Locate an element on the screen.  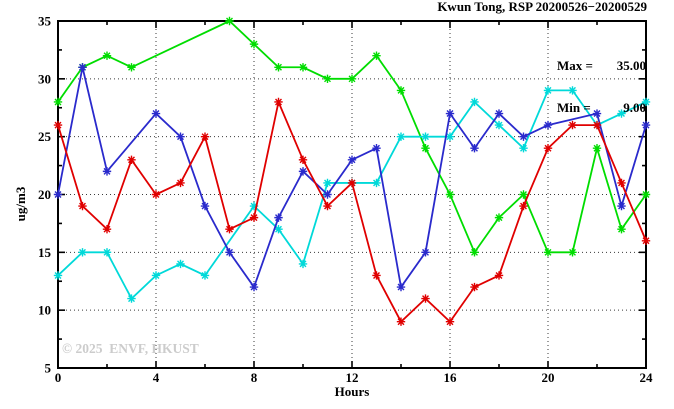
x-tick-label: 24 is located at coordinates (647, 377).